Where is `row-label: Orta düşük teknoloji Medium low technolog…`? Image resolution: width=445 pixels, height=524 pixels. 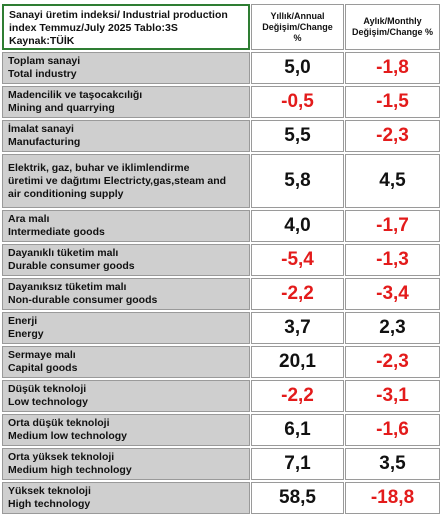 row-label: Orta düşük teknoloji Medium low technolog… is located at coordinates (126, 430).